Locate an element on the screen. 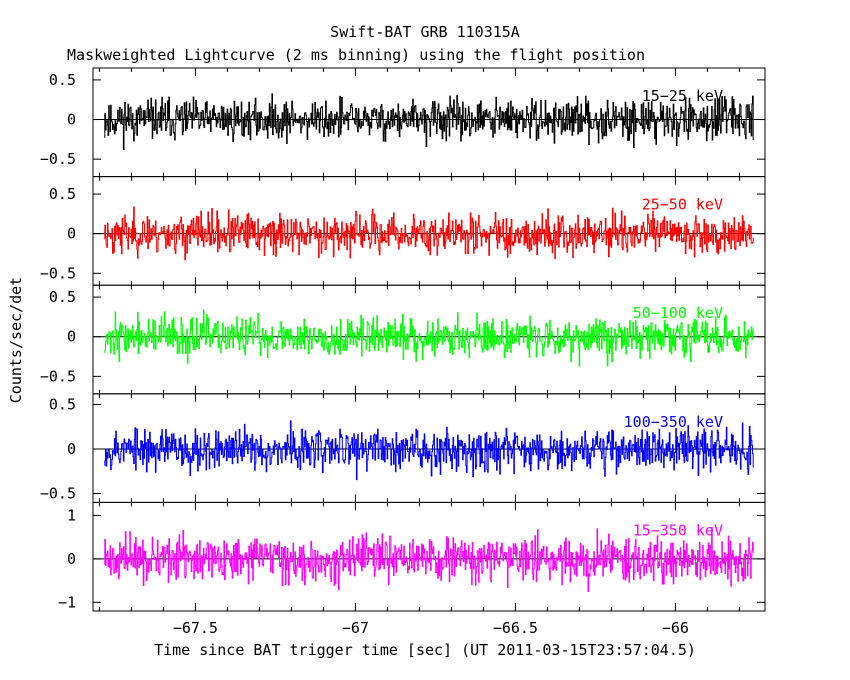  band-label: 15−25 keV is located at coordinates (682, 96).